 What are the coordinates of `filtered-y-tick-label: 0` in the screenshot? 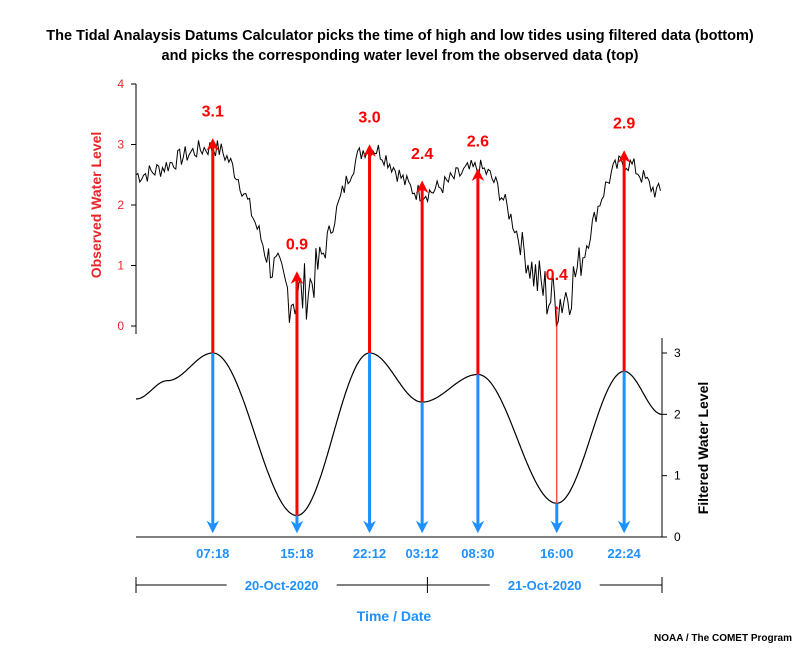 It's located at (677, 537).